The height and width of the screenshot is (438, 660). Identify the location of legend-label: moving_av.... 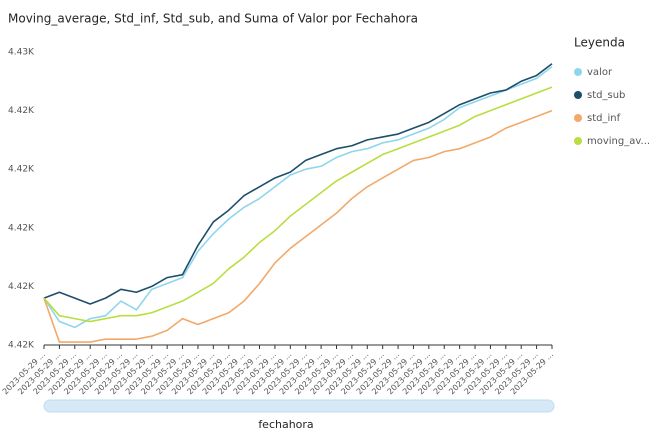
(618, 141).